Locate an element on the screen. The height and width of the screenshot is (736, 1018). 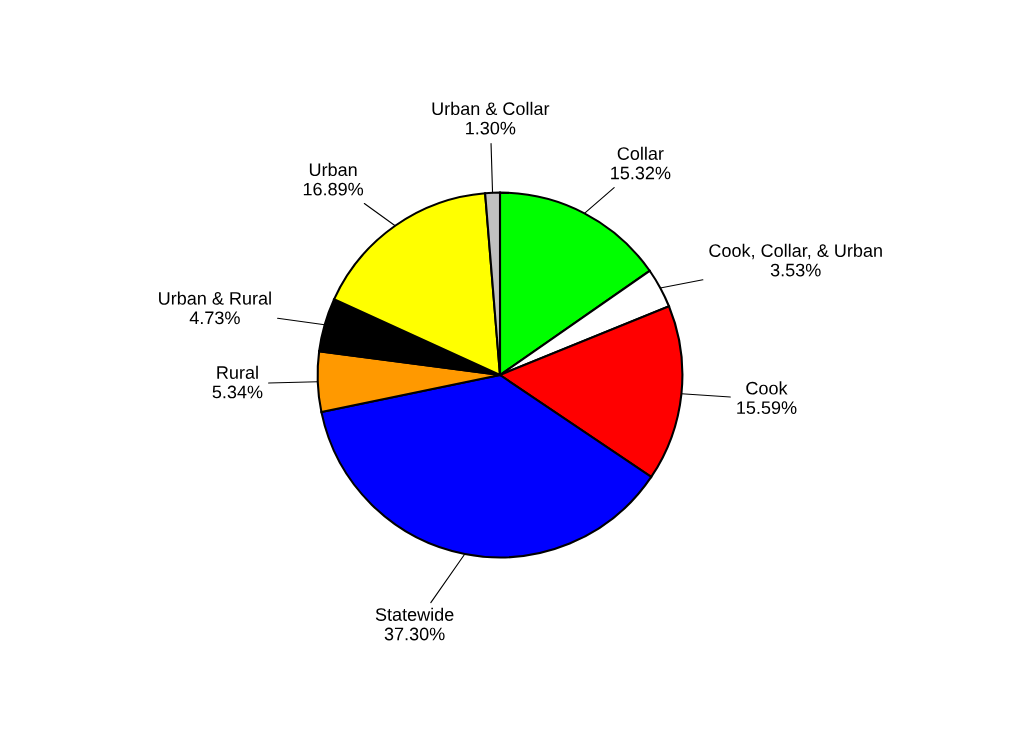
data-label: 1.30% is located at coordinates (491, 128).